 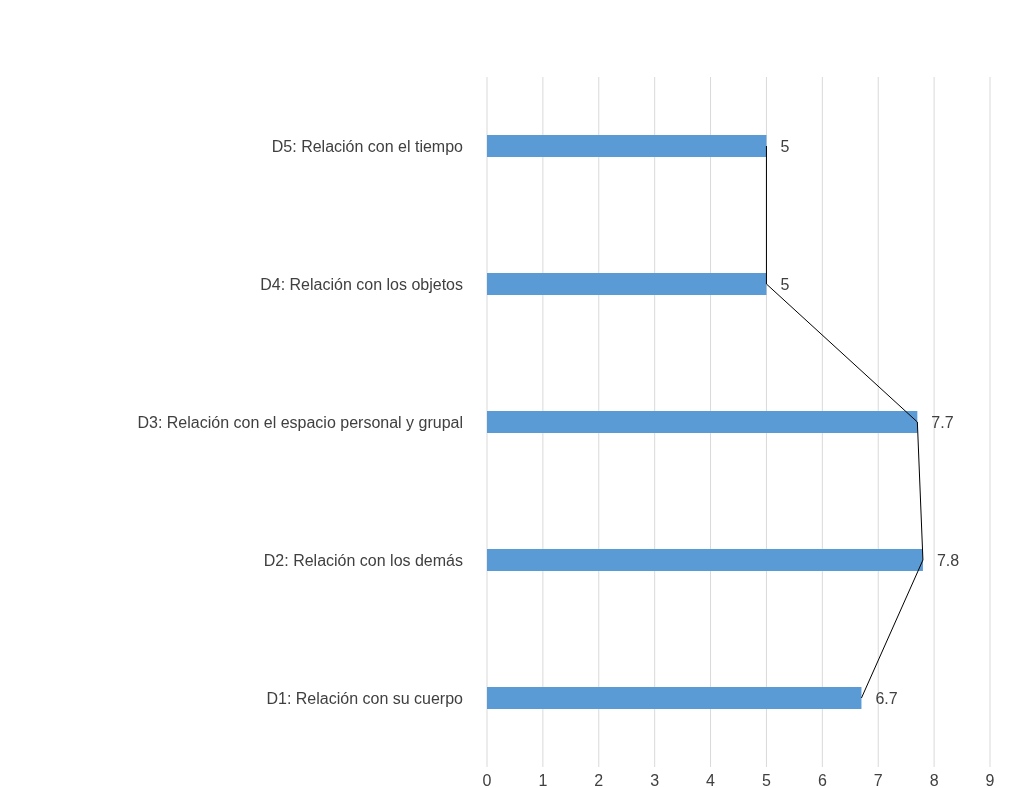 What do you see at coordinates (948, 560) in the screenshot?
I see `data-label: 7.8` at bounding box center [948, 560].